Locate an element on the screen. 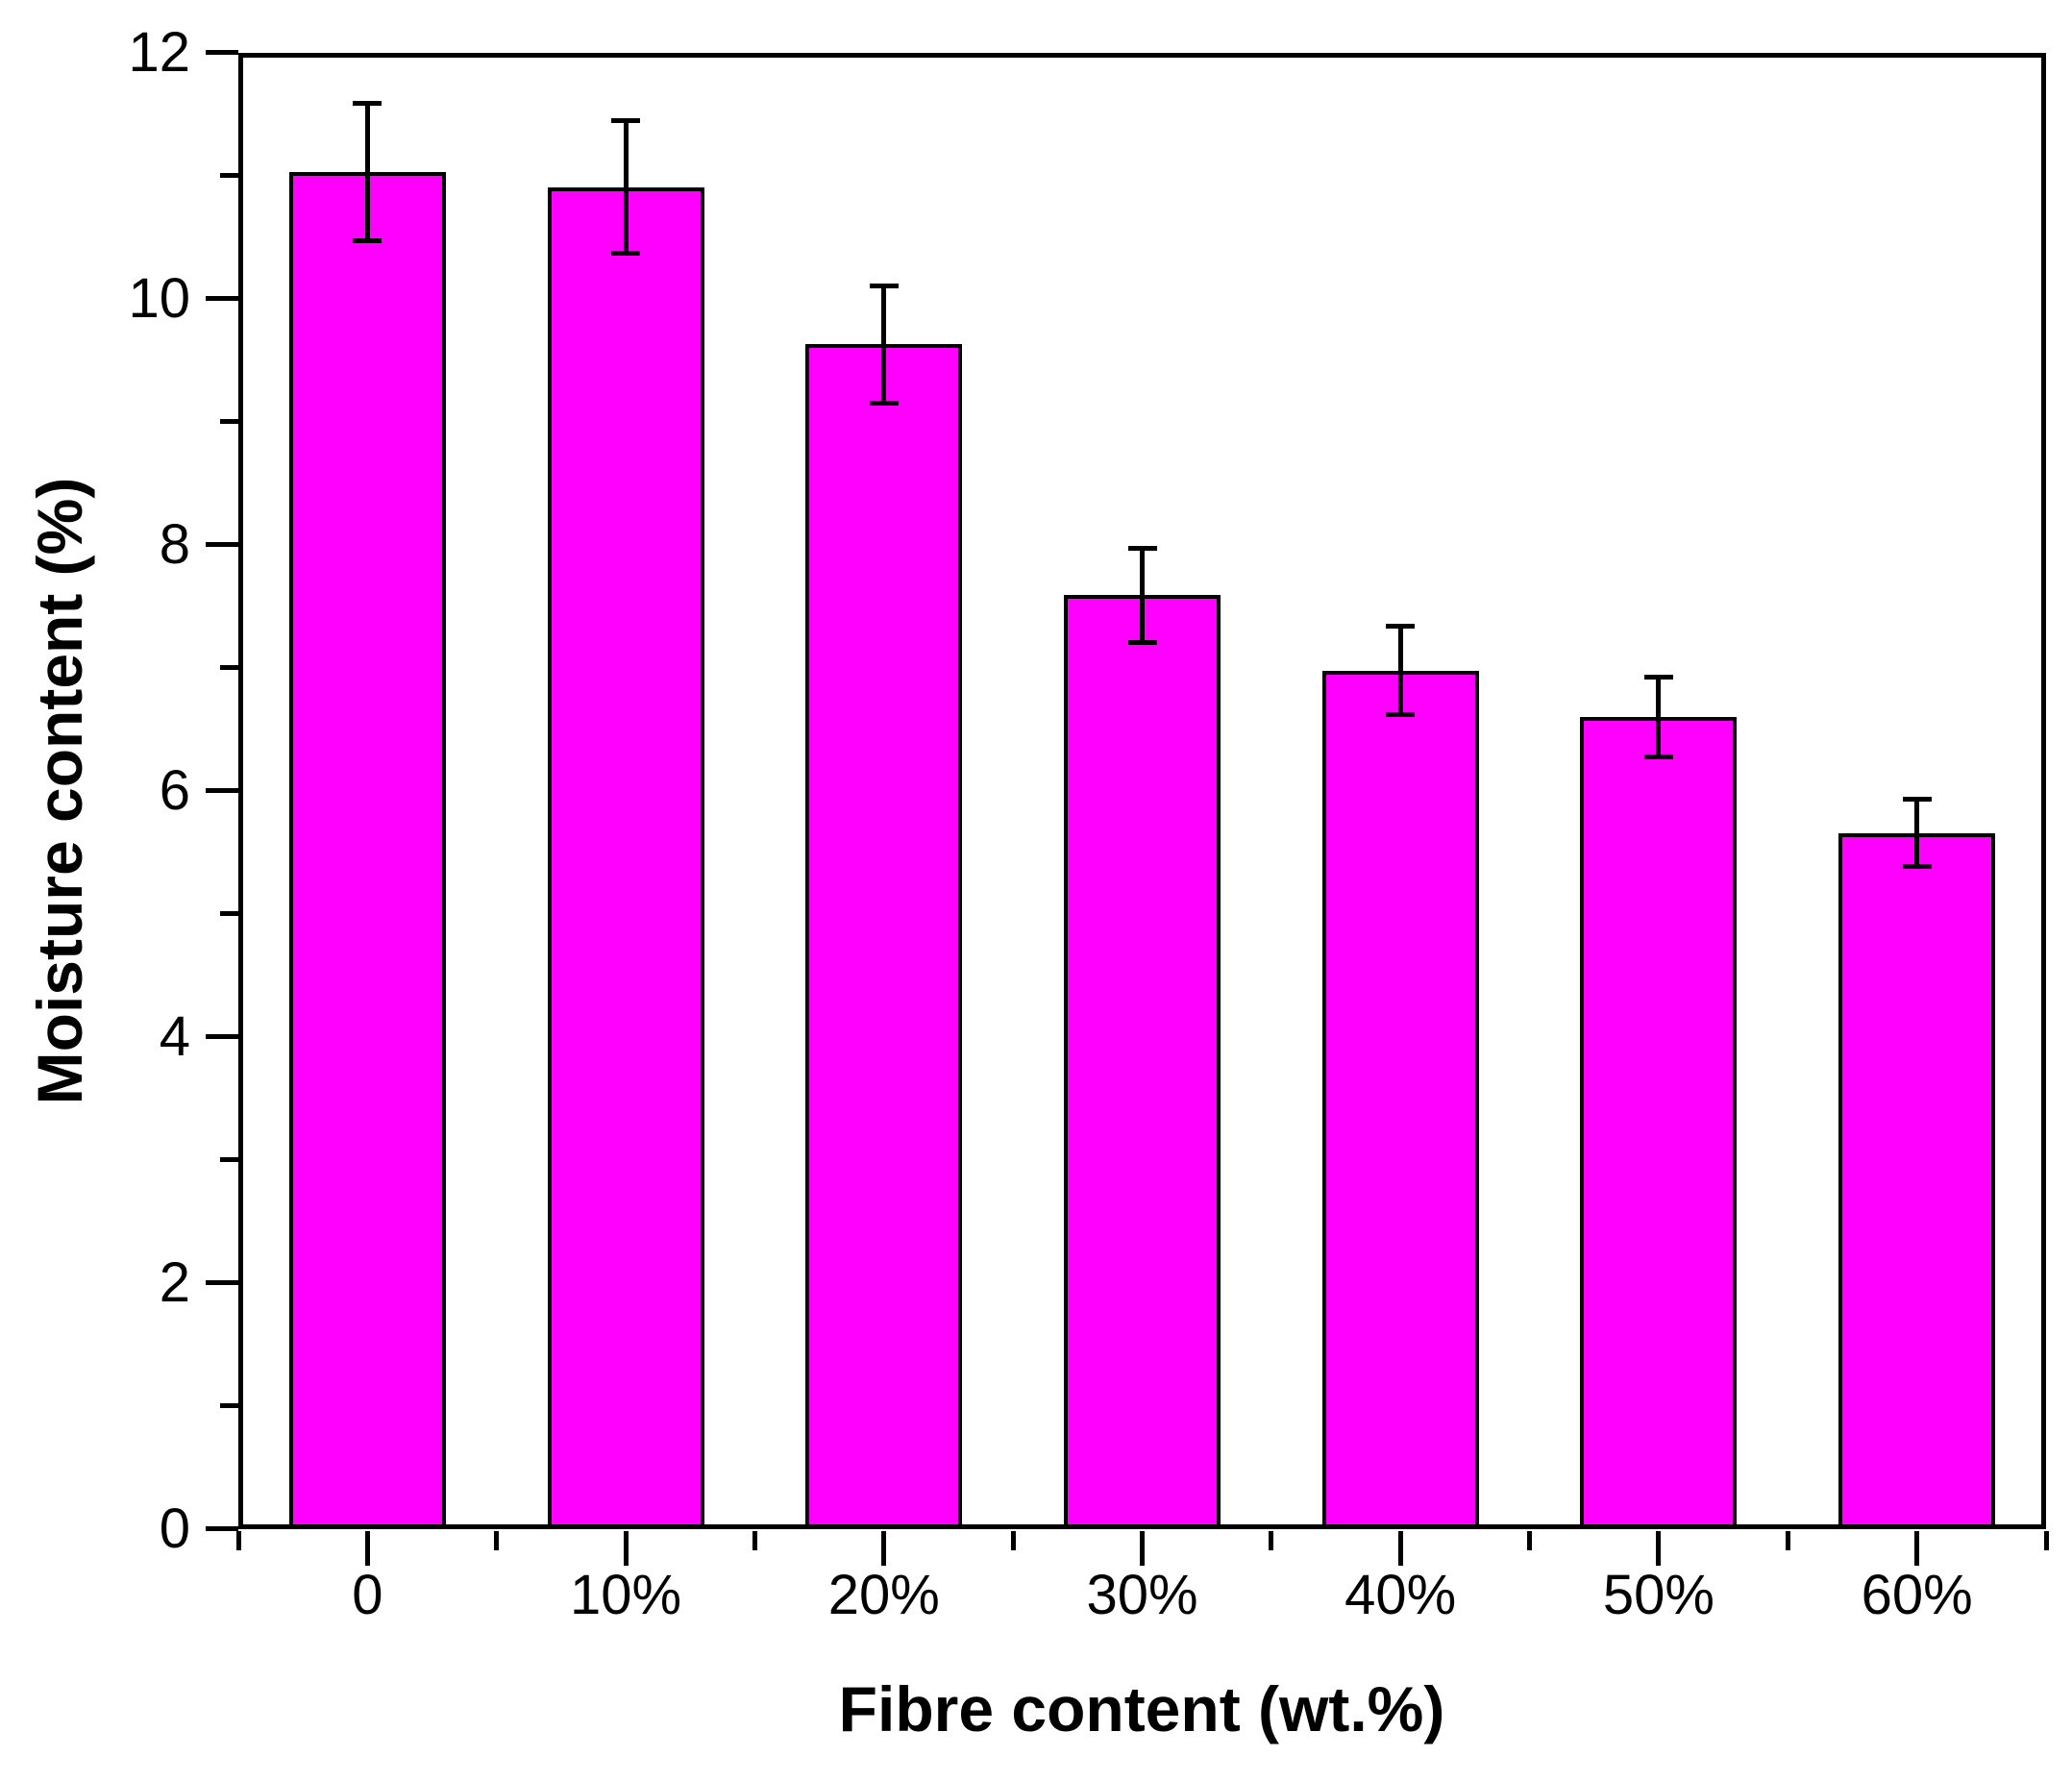  y-axis-title: Moisture content (%) is located at coordinates (59, 791).